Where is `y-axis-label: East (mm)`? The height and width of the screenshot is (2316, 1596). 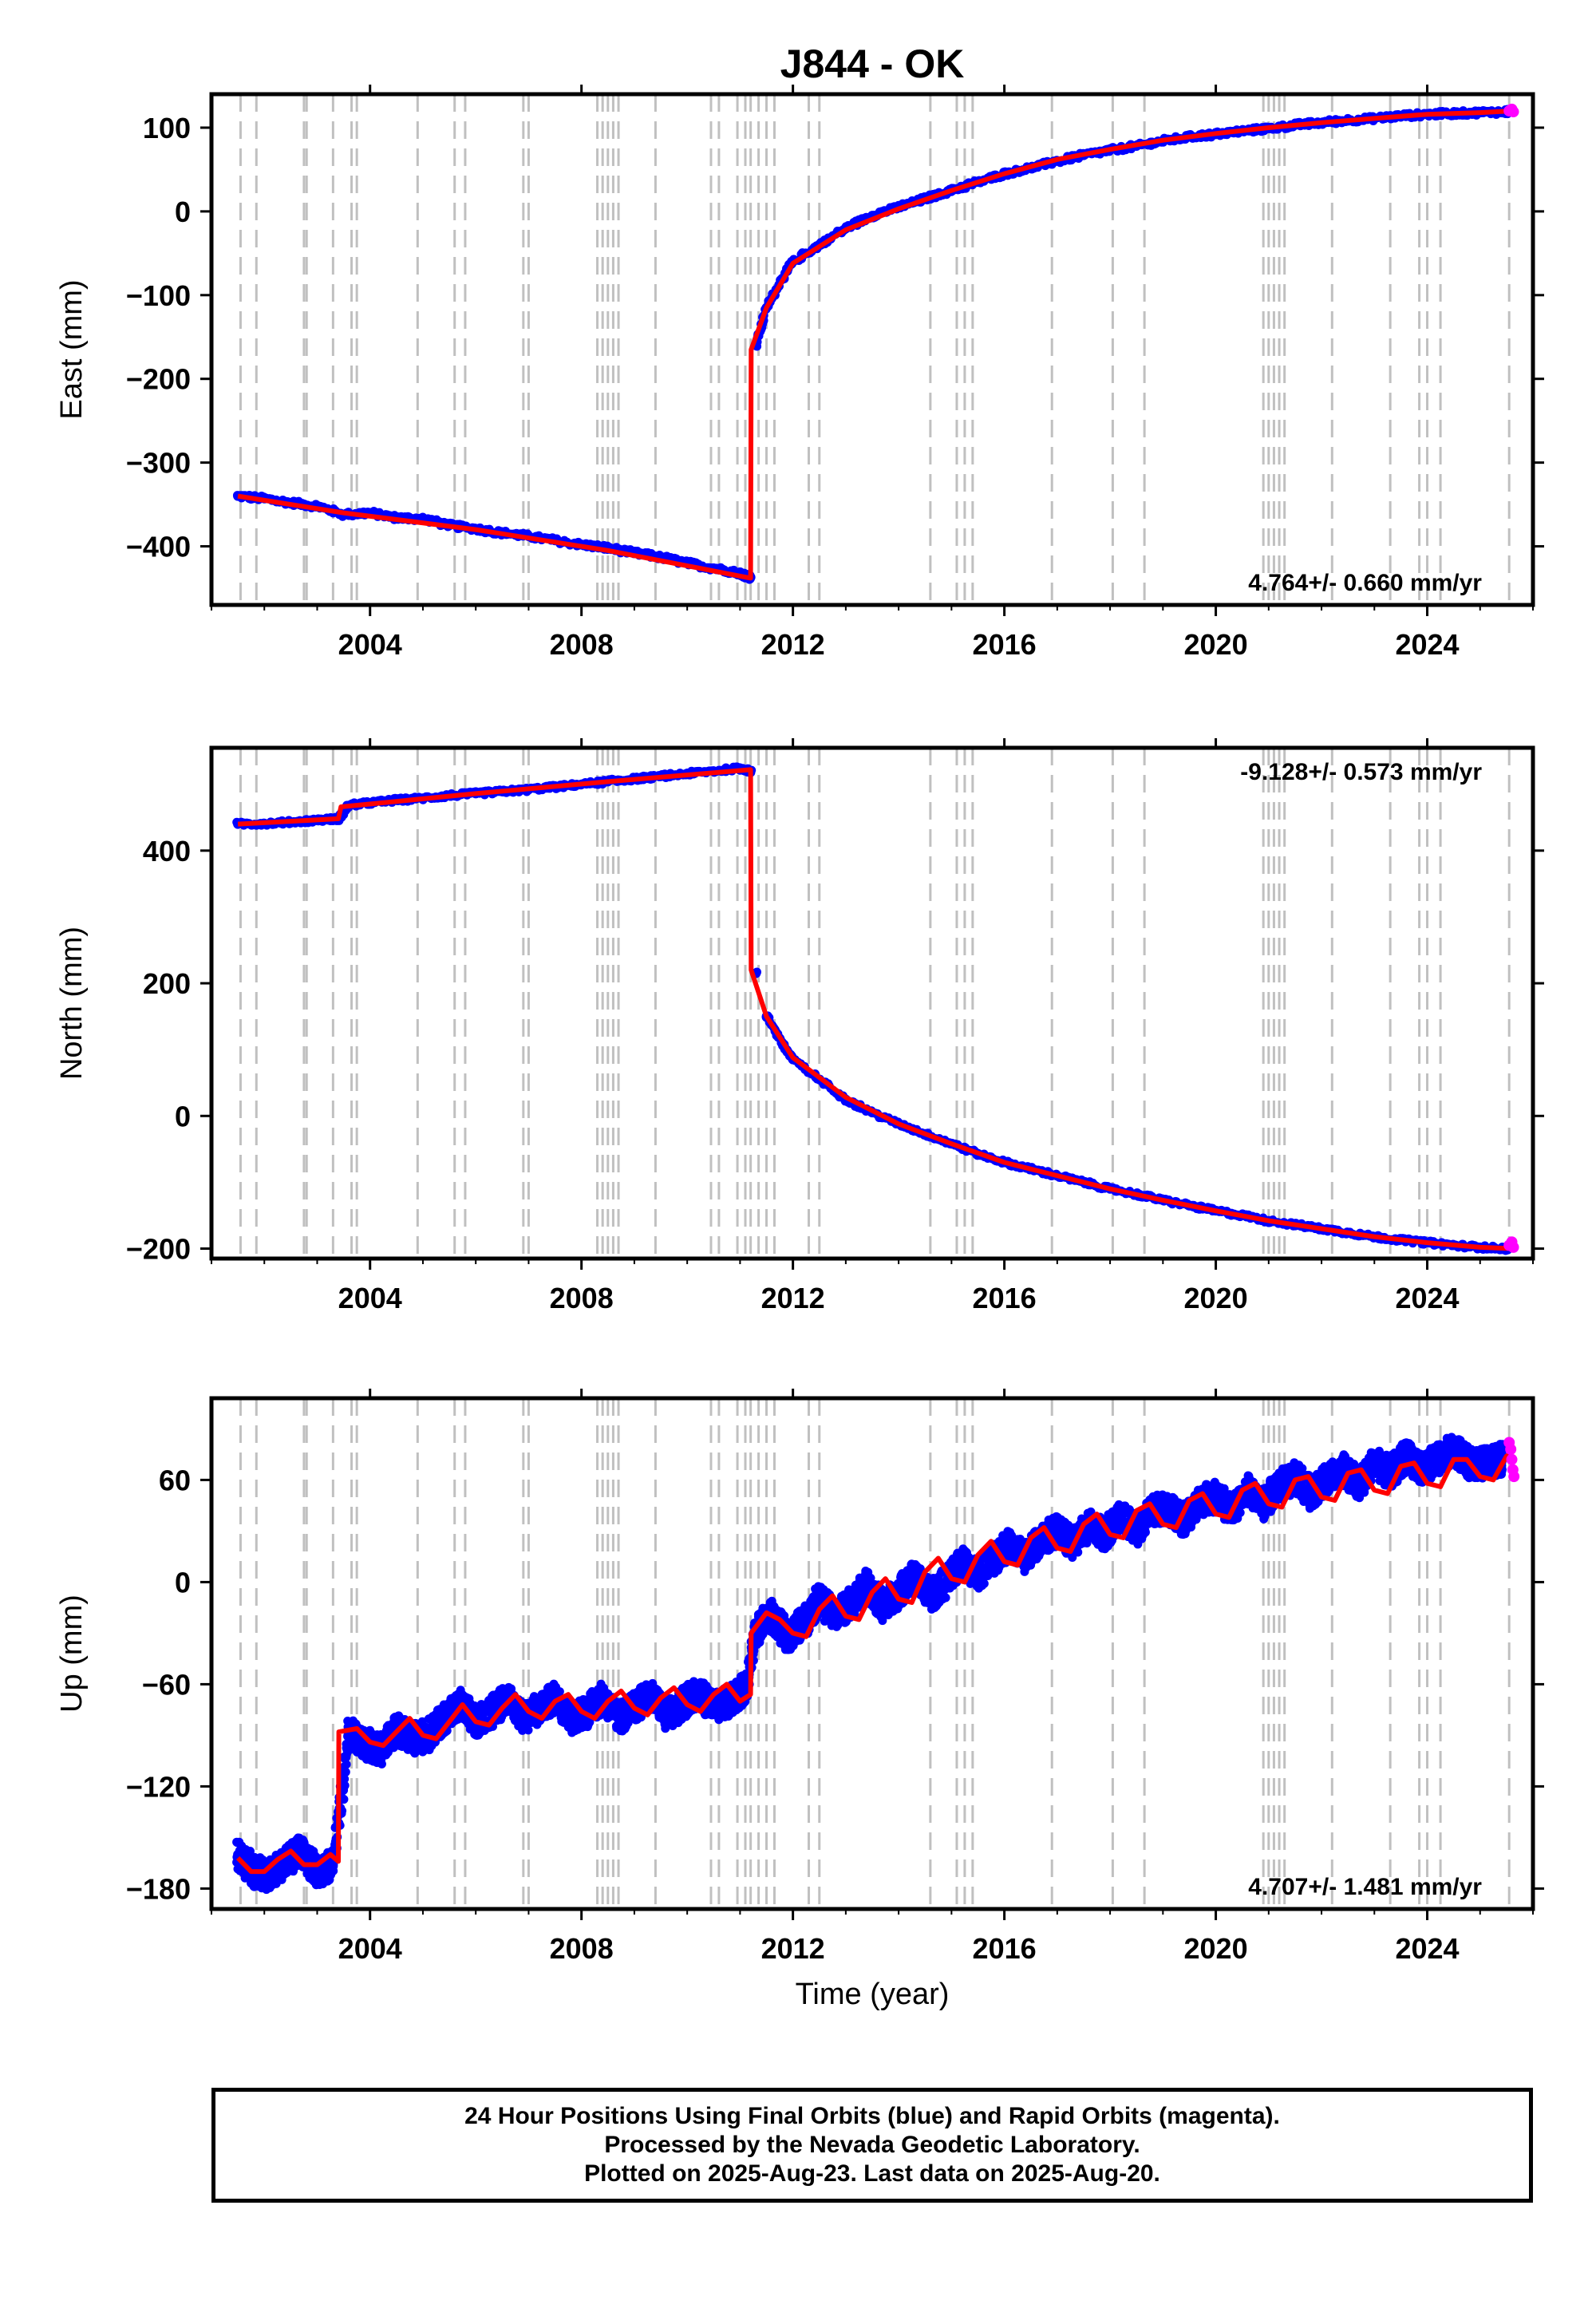 y-axis-label: East (mm) is located at coordinates (72, 349).